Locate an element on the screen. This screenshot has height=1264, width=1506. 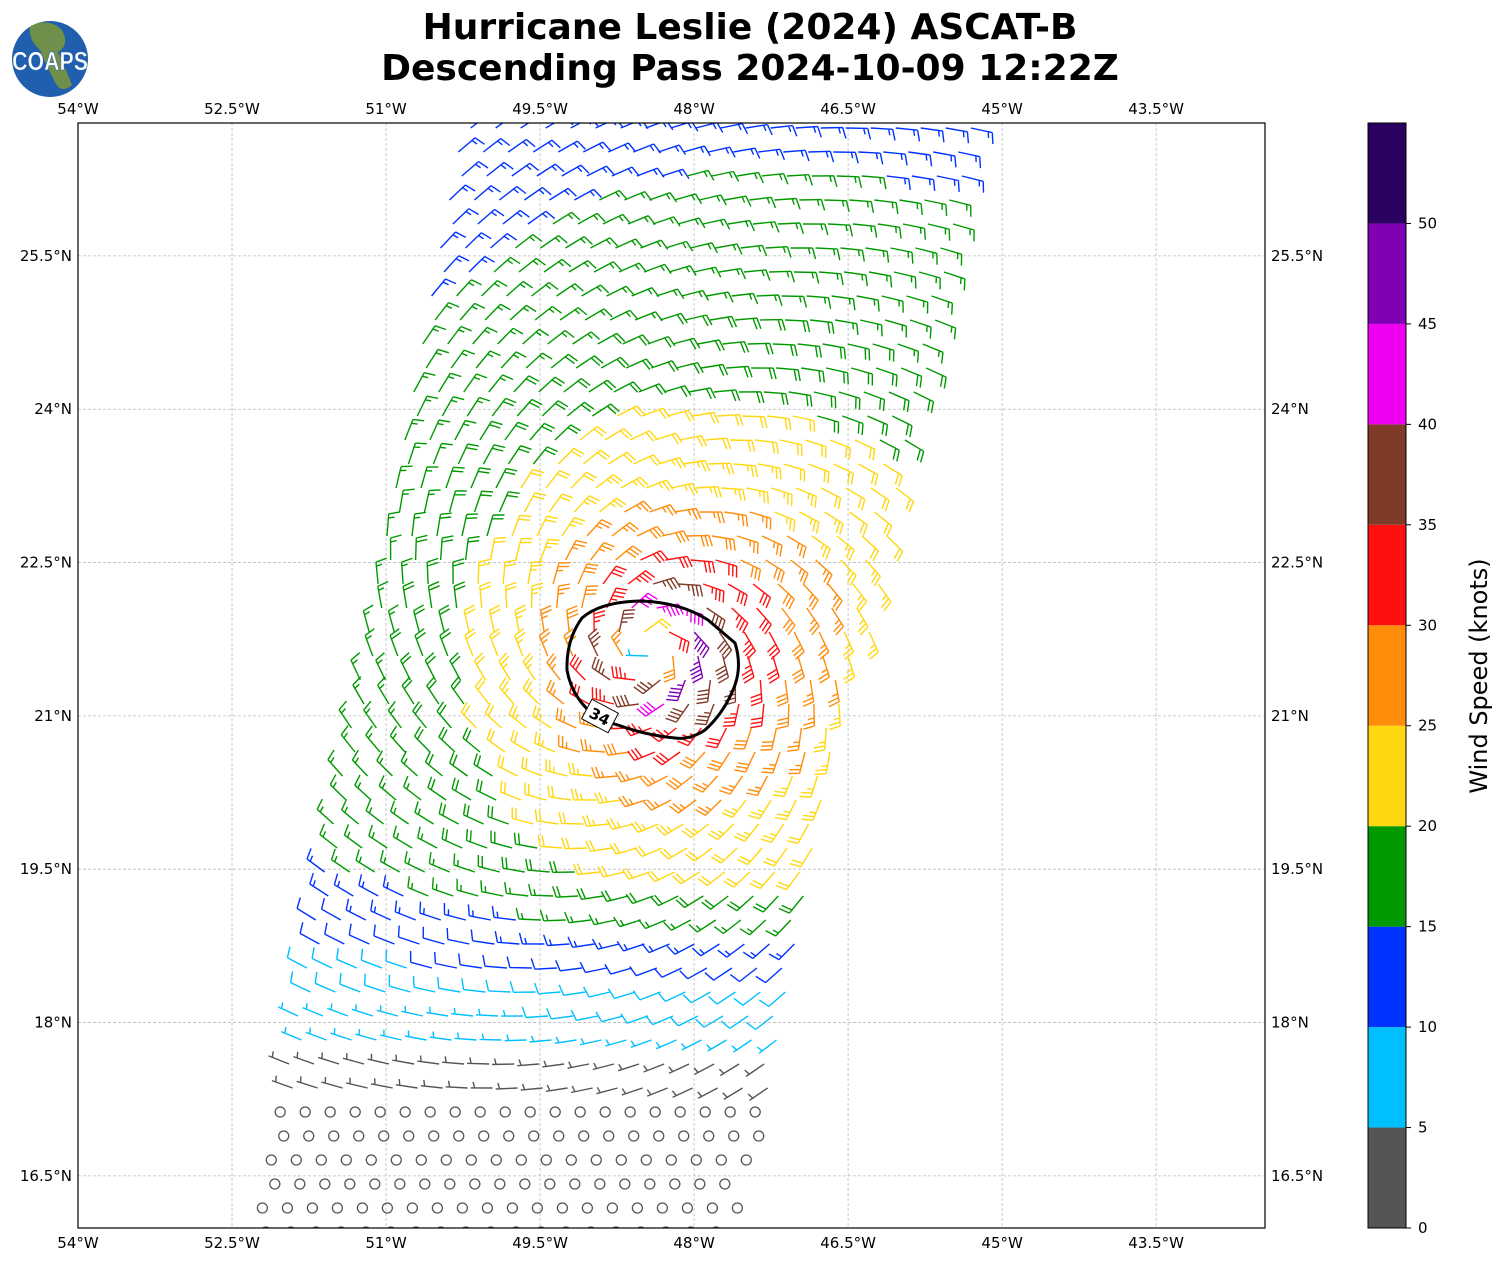
lon-tick-label: 48°W is located at coordinates (694, 1243).